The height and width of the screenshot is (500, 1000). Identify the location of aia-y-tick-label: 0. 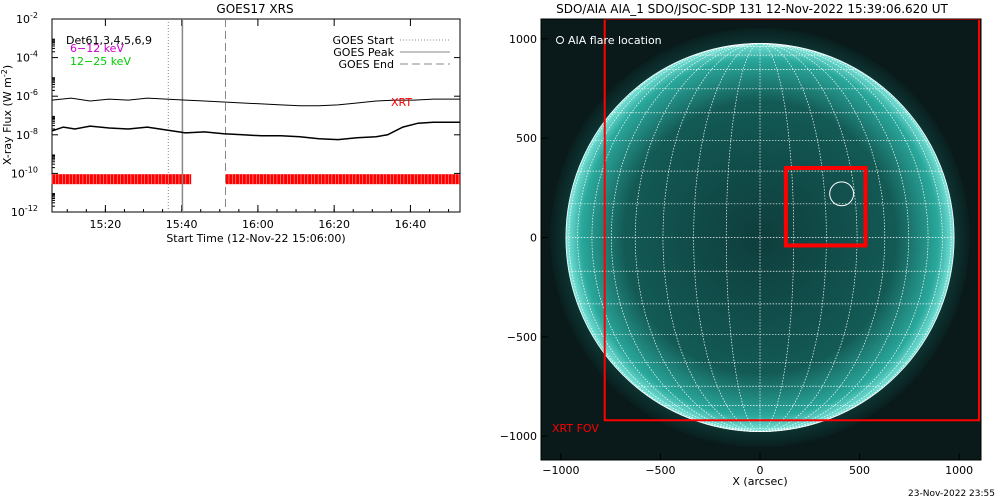
(533, 238).